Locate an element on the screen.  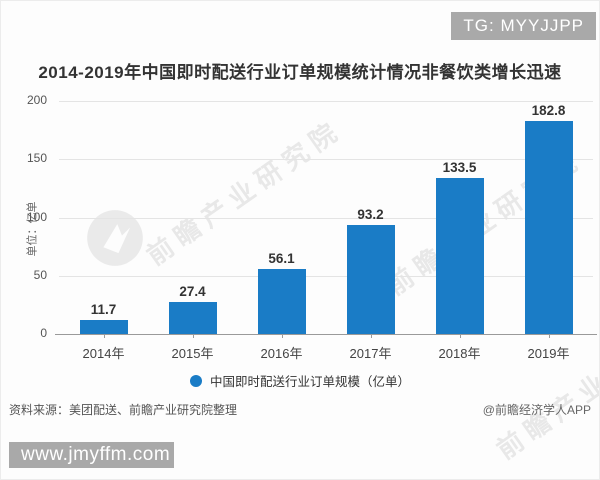
x-tick-label: 2014年 is located at coordinates (103, 348).